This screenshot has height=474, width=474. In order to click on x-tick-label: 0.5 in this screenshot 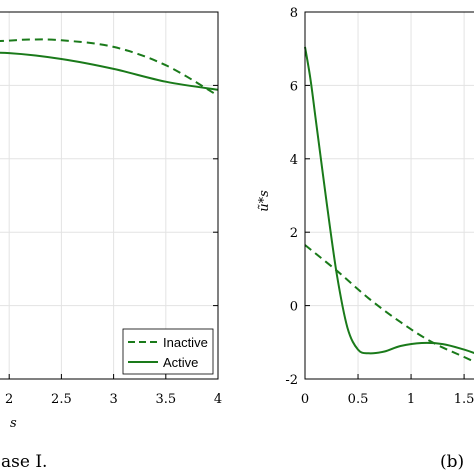, I will do `click(358, 399)`.